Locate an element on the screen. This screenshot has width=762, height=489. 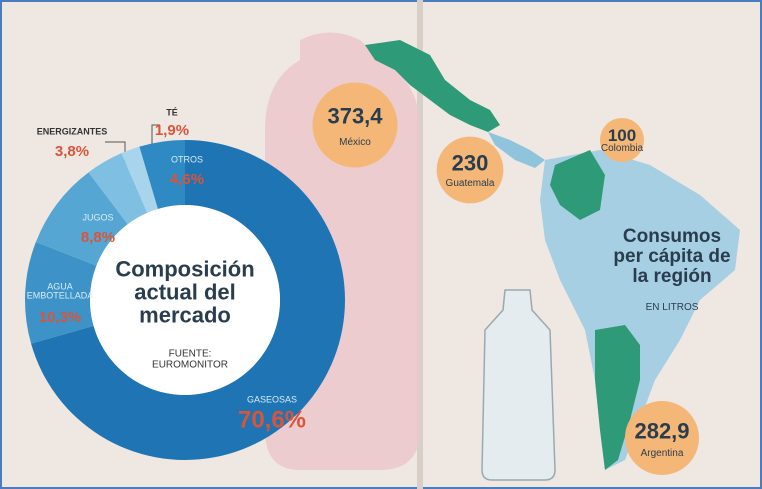
slice-label: JUGOS is located at coordinates (98, 217).